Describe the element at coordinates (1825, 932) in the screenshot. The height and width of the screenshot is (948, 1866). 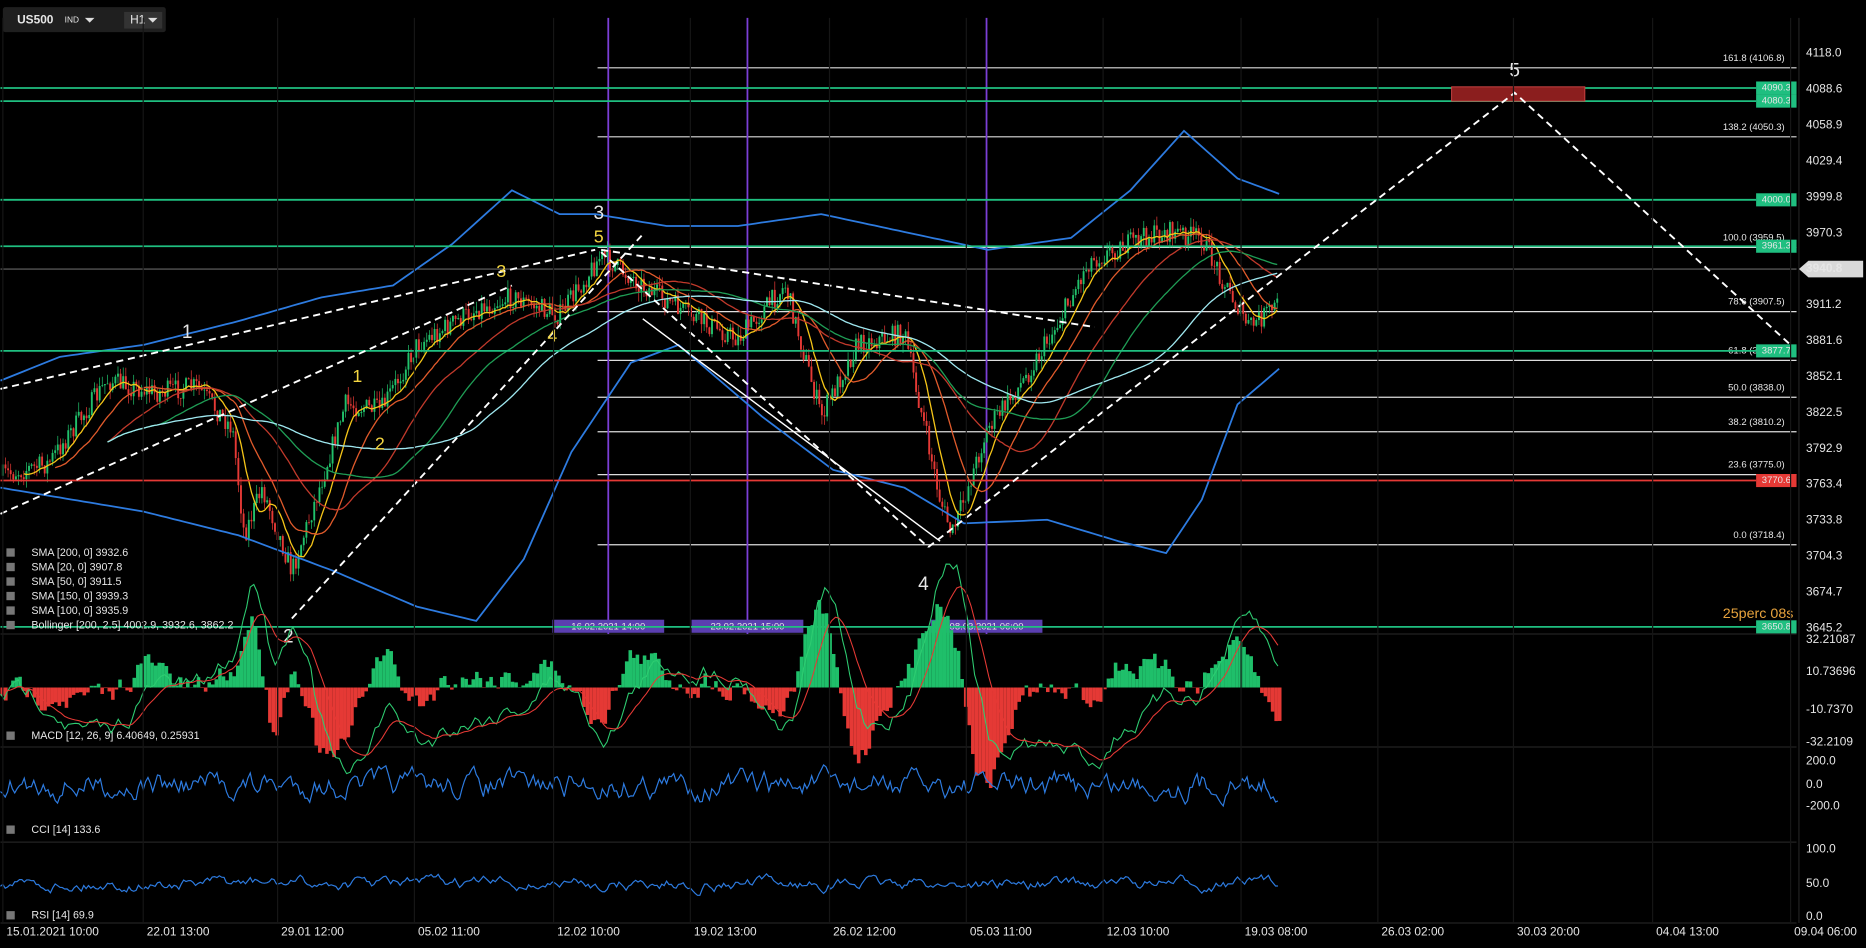
I see `time-tick-label: 09.04 06:00` at that location.